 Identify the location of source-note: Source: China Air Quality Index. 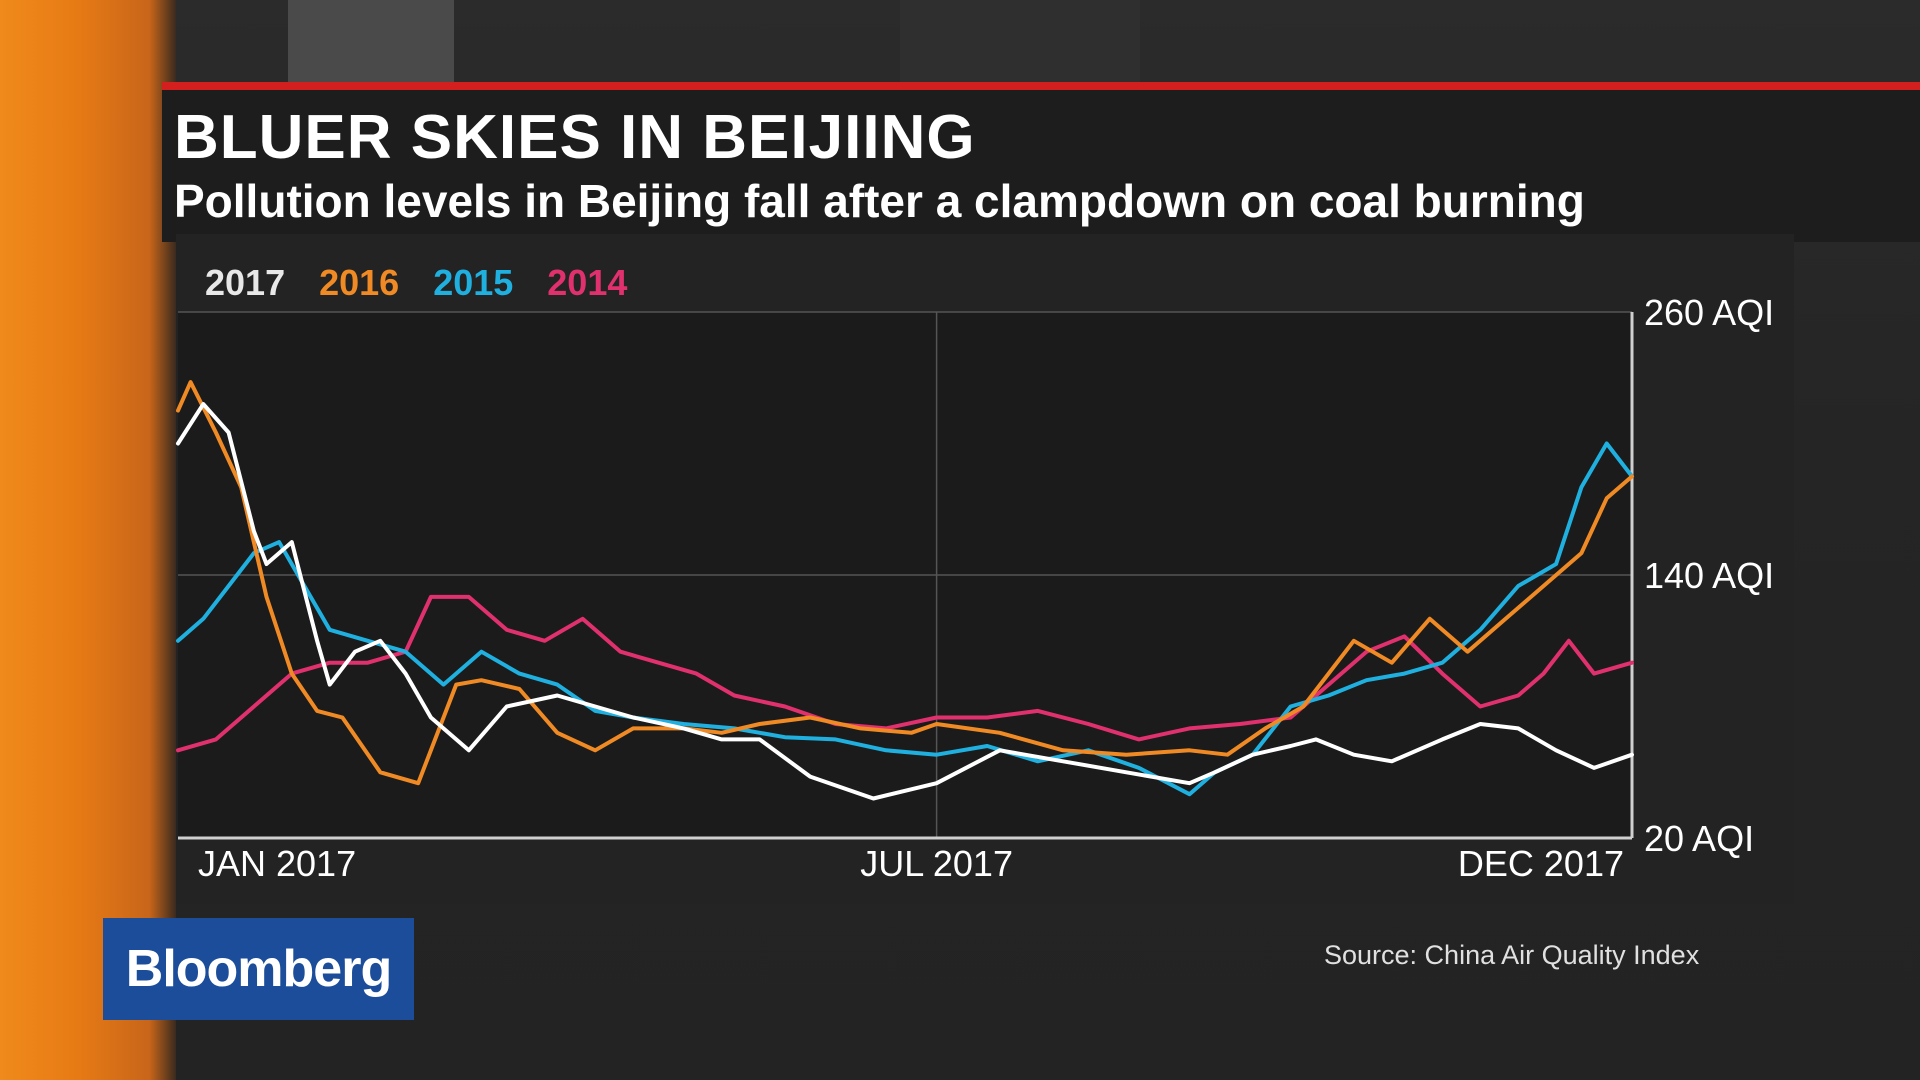
(1512, 955).